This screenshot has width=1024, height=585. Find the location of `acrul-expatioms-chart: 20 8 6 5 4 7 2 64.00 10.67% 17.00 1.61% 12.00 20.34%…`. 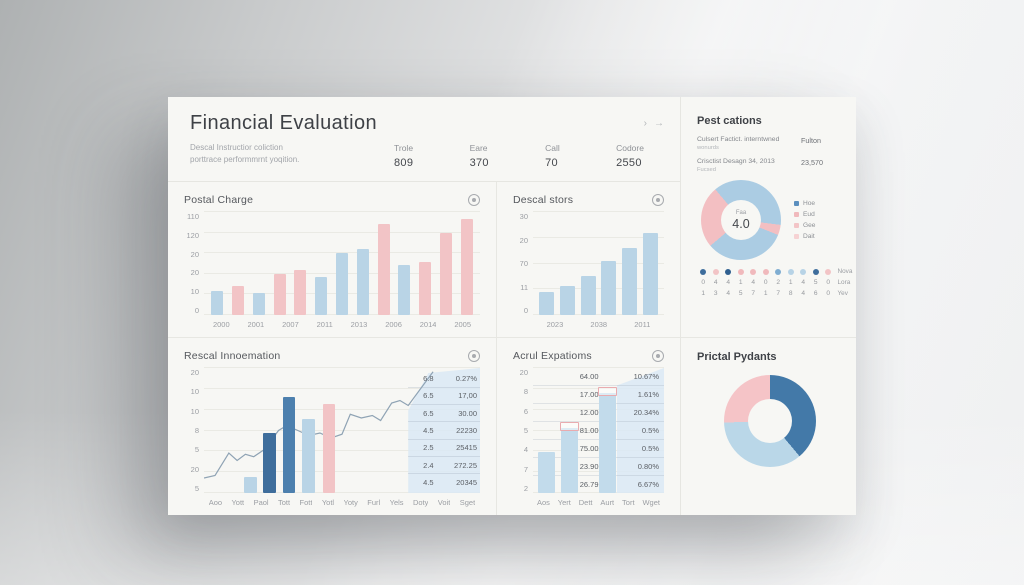

acrul-expatioms-chart: 20 8 6 5 4 7 2 64.00 10.67% 17.00 1.61% 12.00 20.34%… is located at coordinates (588, 437).